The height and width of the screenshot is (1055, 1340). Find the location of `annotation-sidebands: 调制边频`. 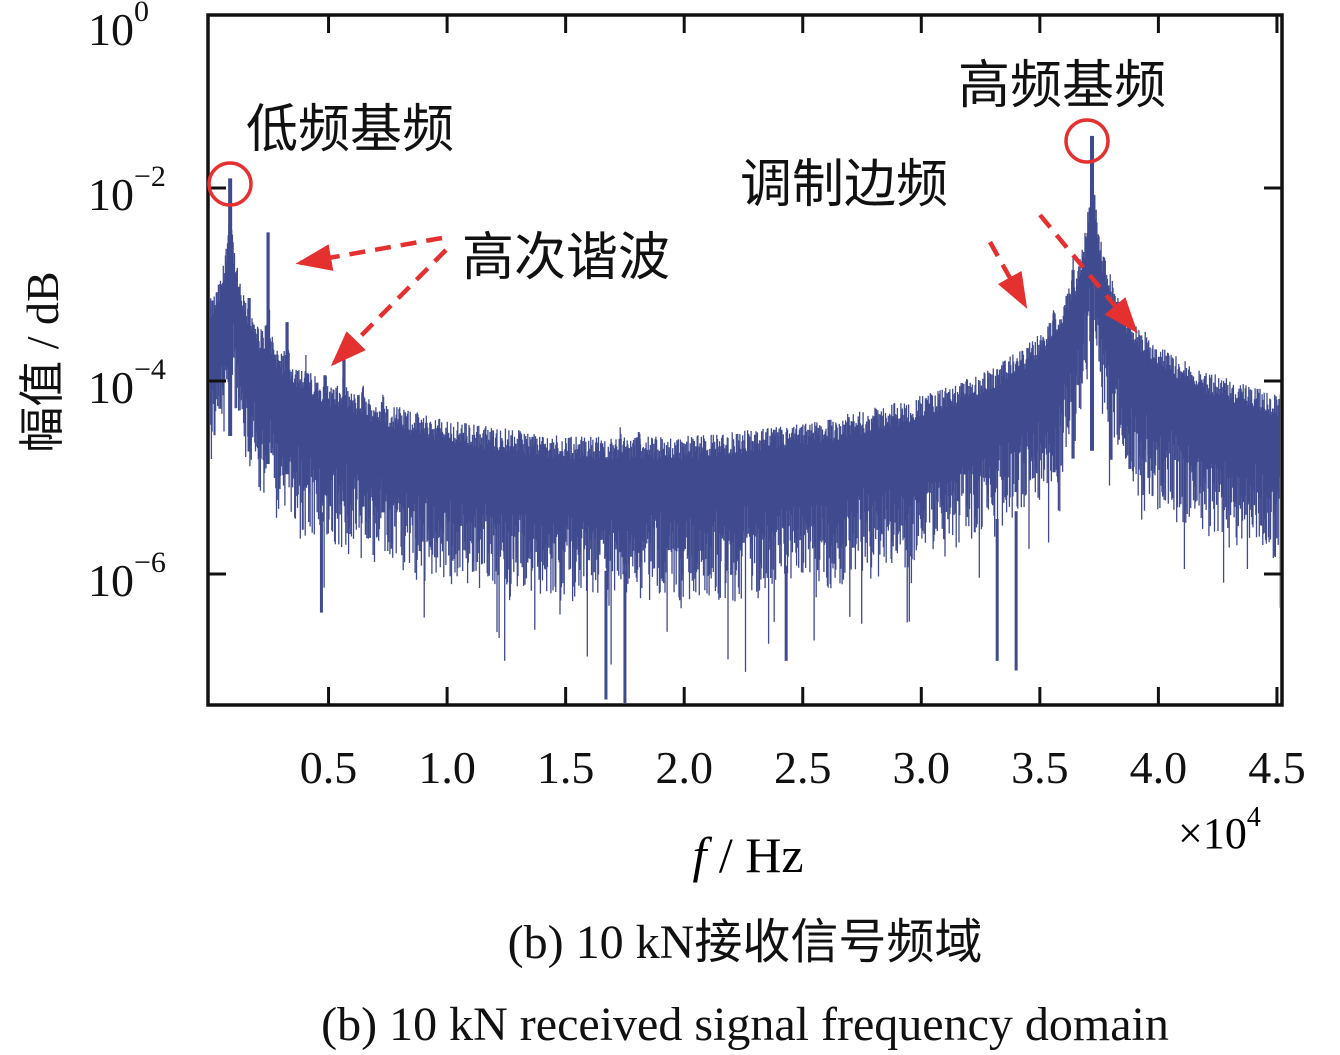

annotation-sidebands: 调制边频 is located at coordinates (844, 185).